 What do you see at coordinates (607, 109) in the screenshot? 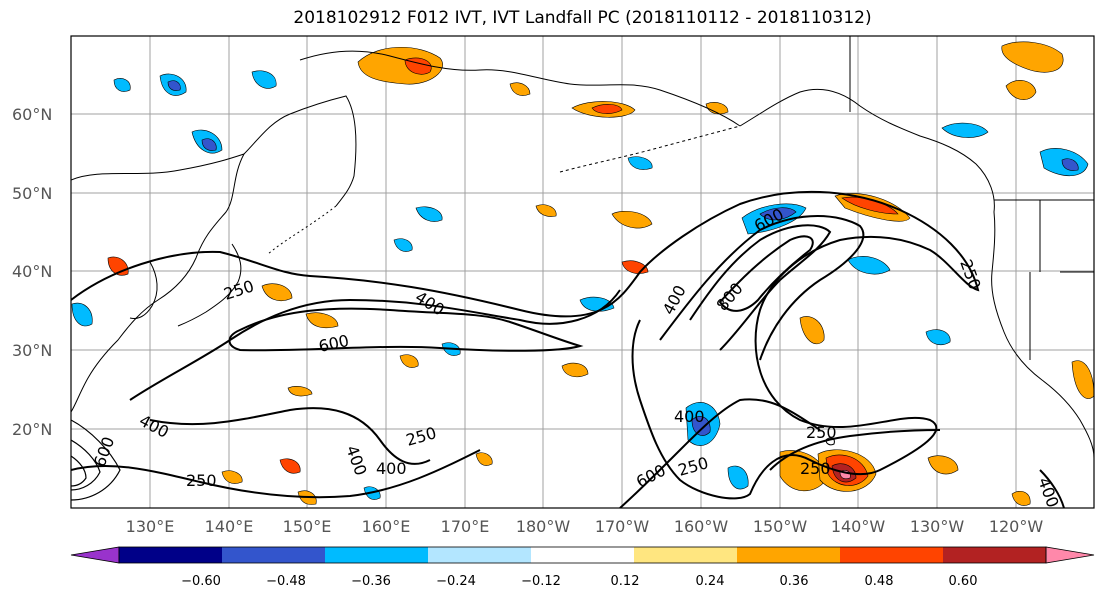
I see `patch-red` at bounding box center [607, 109].